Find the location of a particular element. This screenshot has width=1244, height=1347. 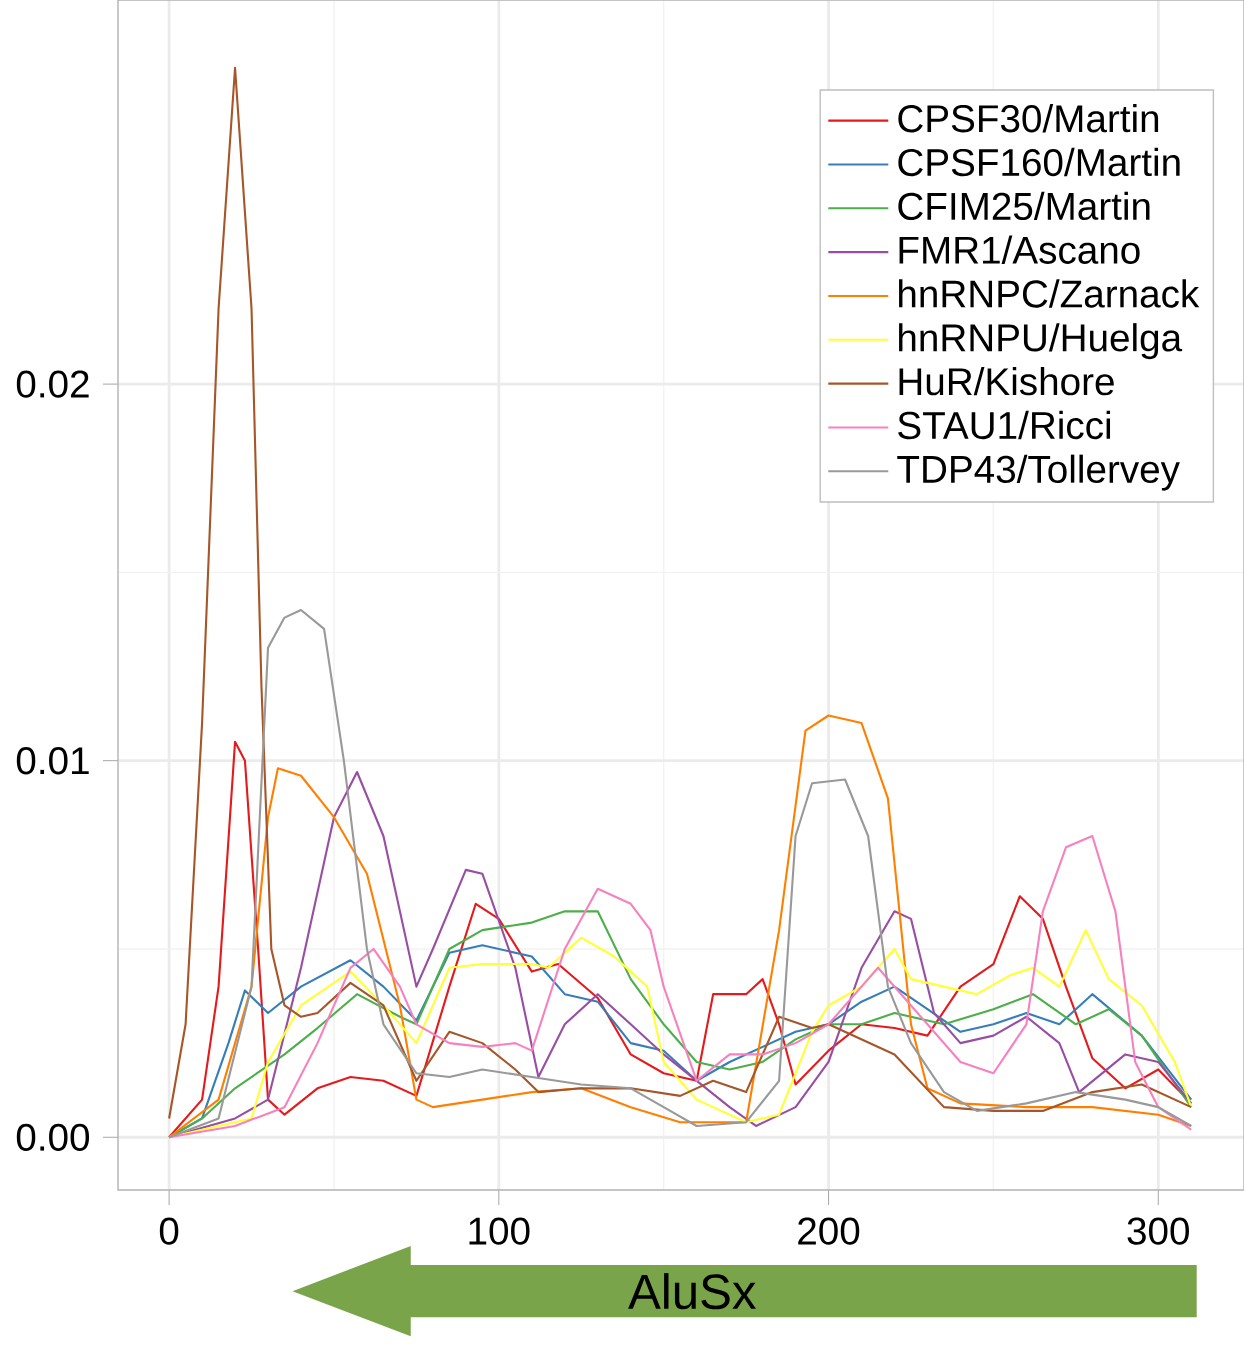

x-tick-label: 300 is located at coordinates (1158, 1231).